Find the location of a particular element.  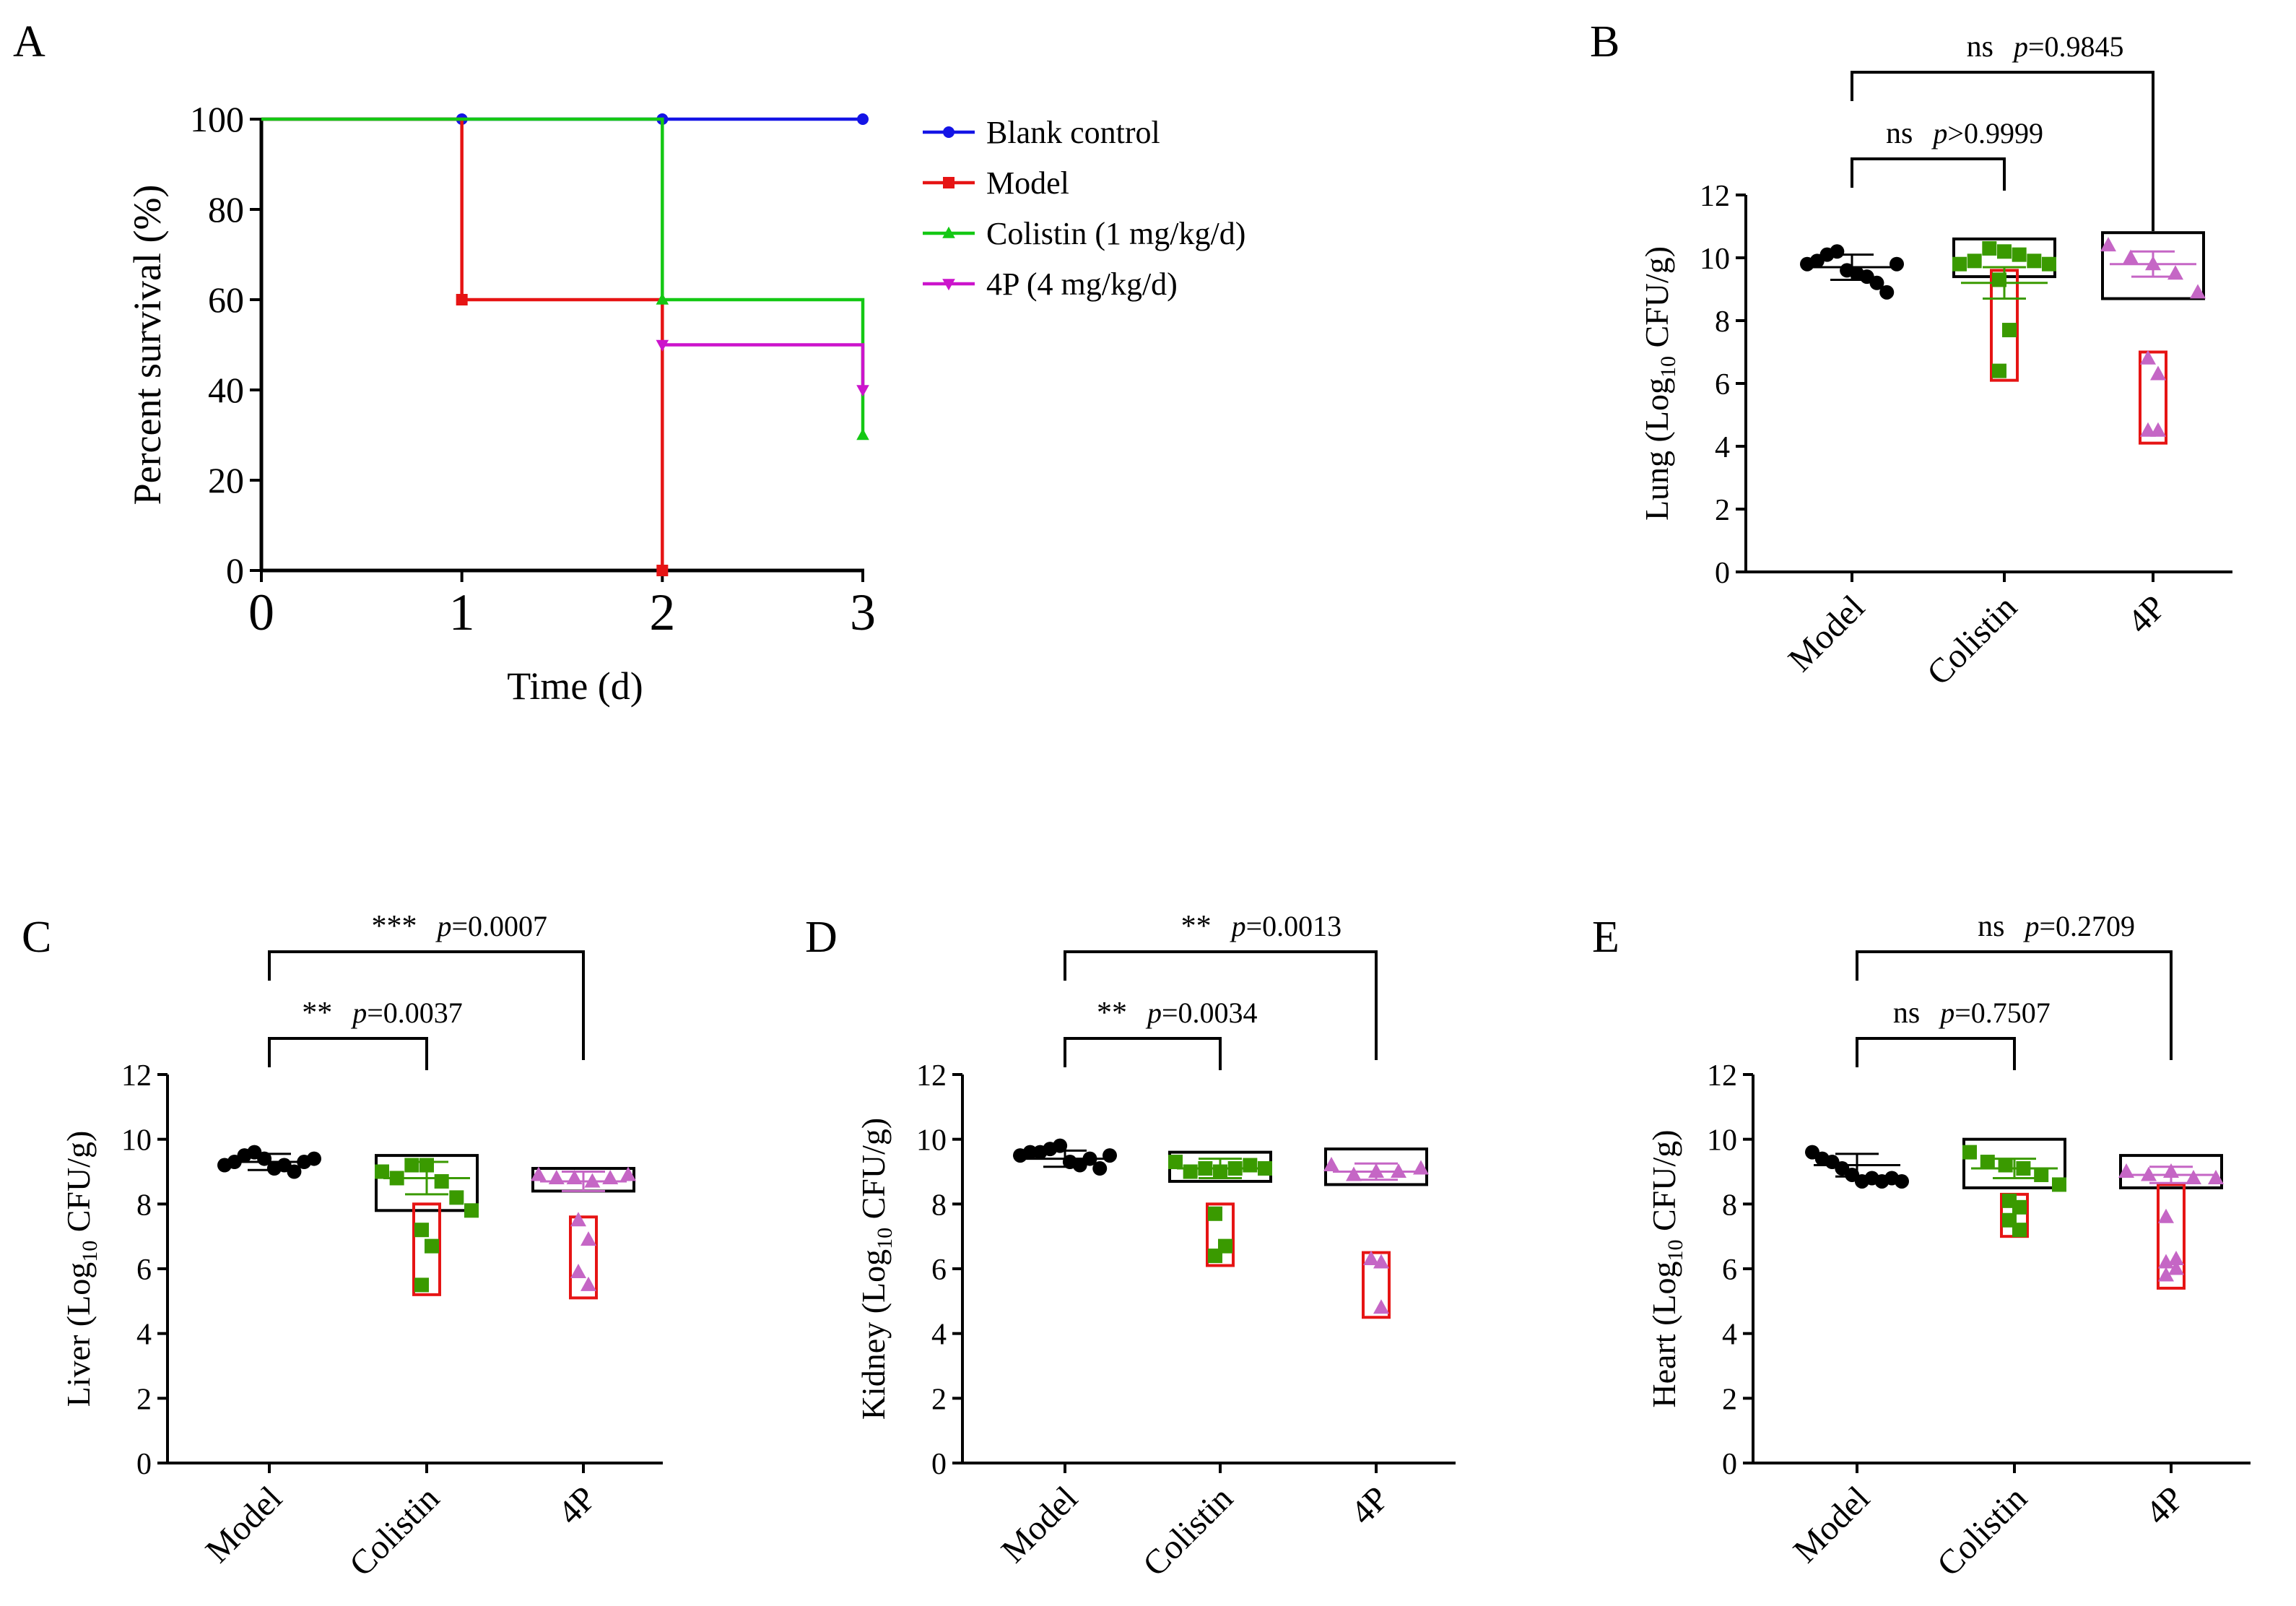

legend-entry: Colistin (1 mg/kg/d) is located at coordinates (1084, 233).